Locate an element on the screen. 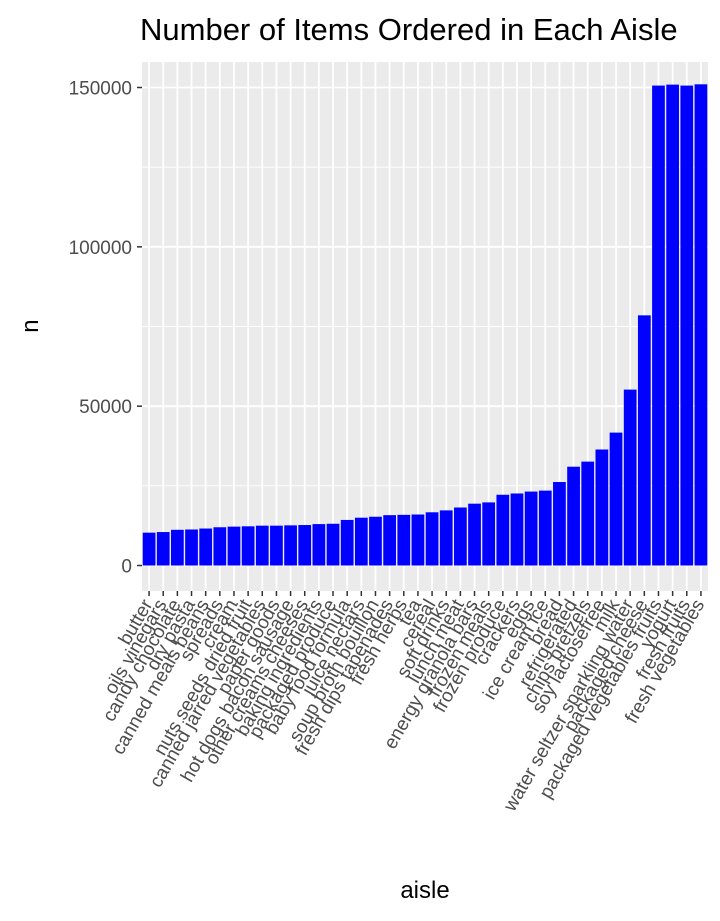  y-axis-title: n is located at coordinates (30, 325).